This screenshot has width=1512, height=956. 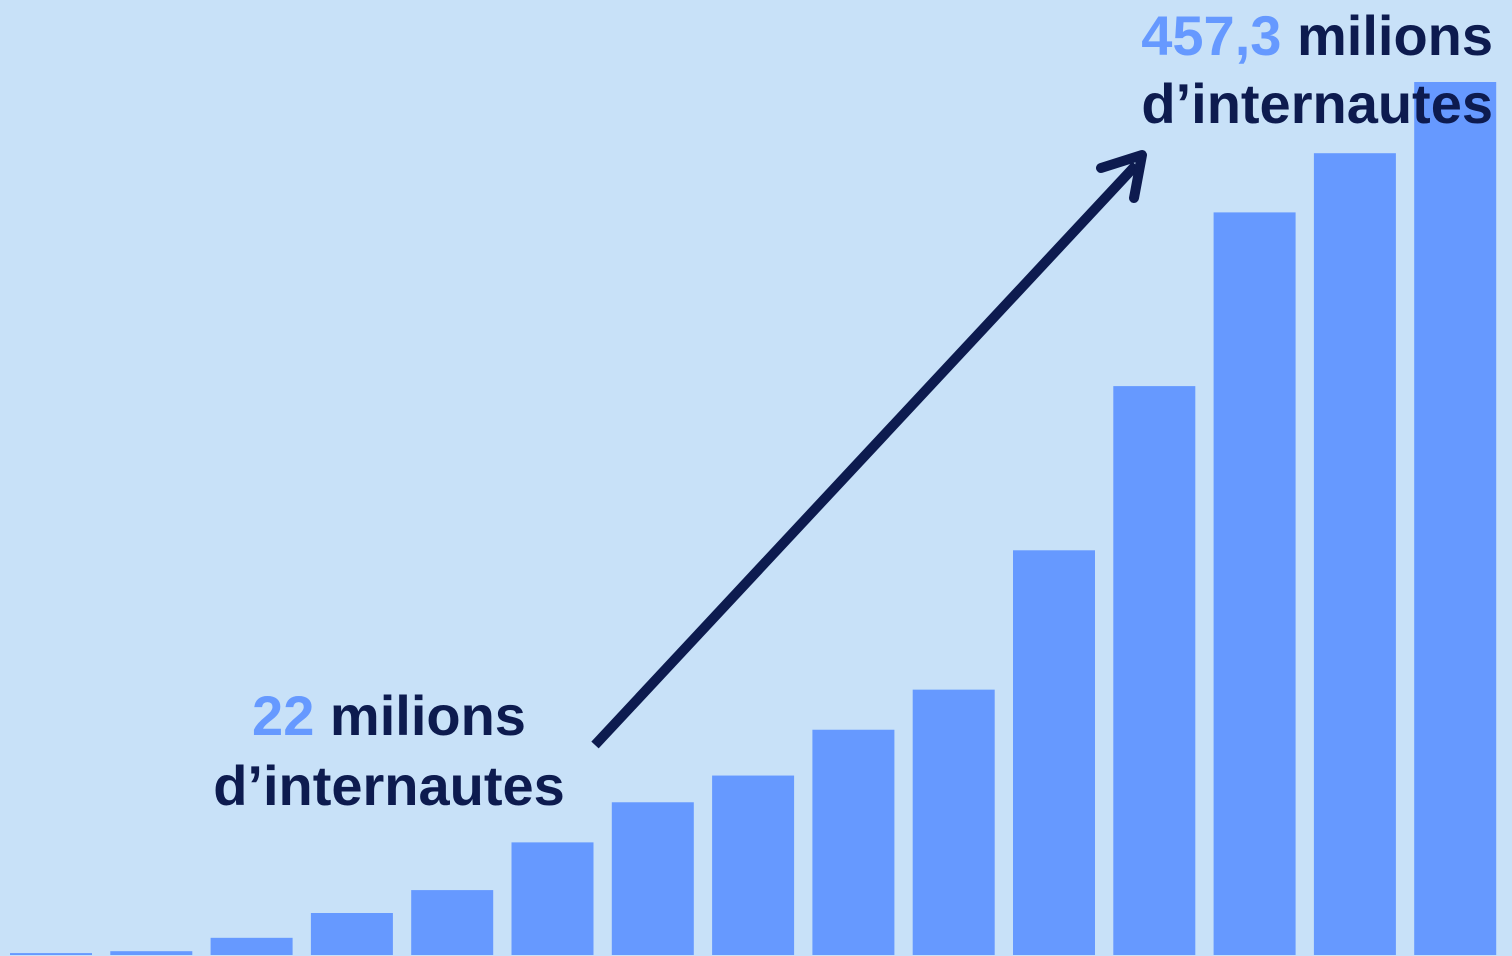 I want to click on annotation: 22 milions, so click(x=389, y=715).